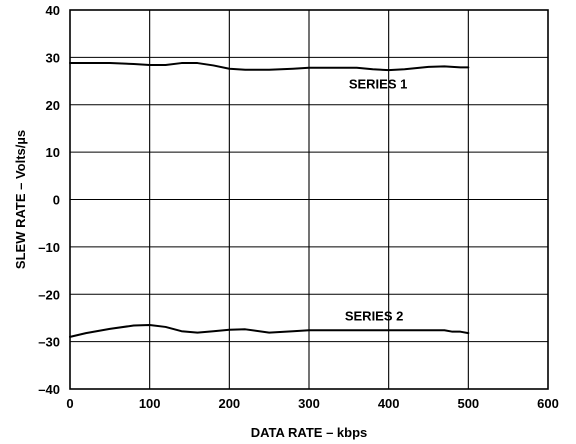 This screenshot has height=444, width=576. I want to click on y-tick-label: 30, so click(53, 57).